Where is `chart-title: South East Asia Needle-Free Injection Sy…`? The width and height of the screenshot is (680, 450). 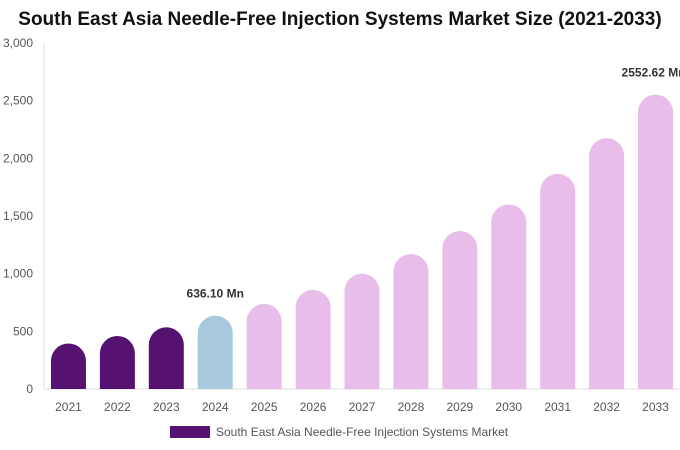 chart-title: South East Asia Needle-Free Injection Sy… is located at coordinates (340, 19).